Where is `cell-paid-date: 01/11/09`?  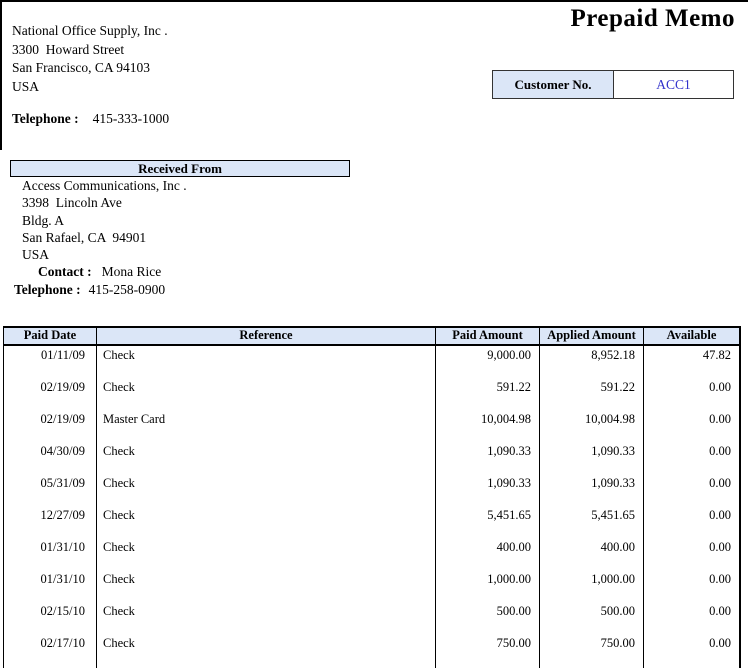
cell-paid-date: 01/11/09 is located at coordinates (50, 362).